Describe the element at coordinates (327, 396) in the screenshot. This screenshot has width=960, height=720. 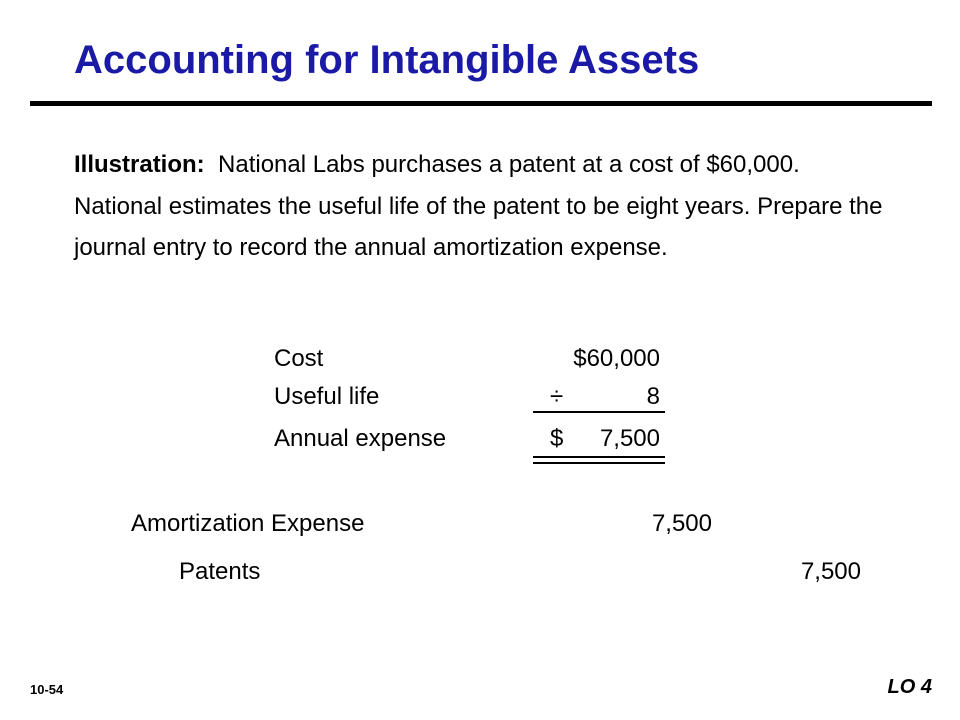
I see `calc-label-useful-life: Useful life` at that location.